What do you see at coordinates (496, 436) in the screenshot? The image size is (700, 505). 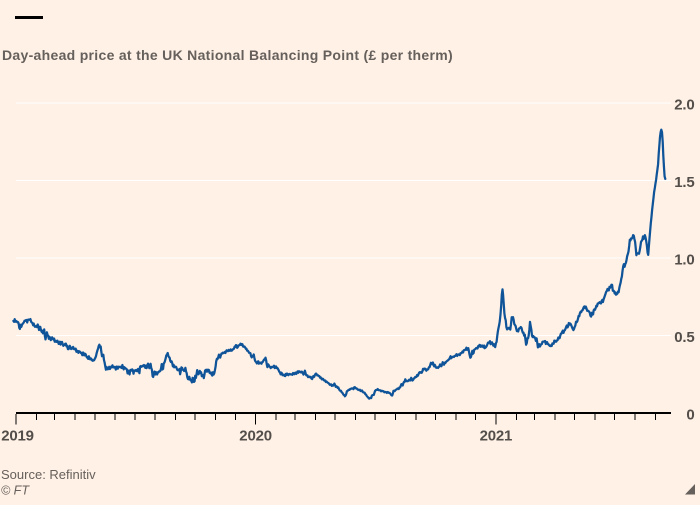 I see `svg-text: 2021` at bounding box center [496, 436].